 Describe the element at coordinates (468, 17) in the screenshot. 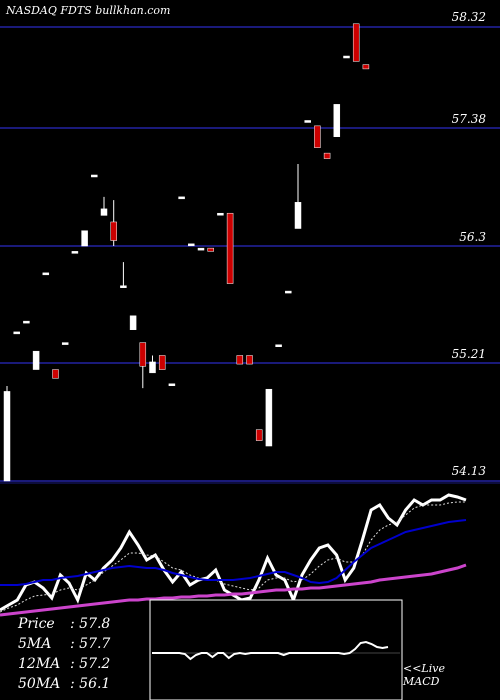

I see `y-tick-label: 58.32` at that location.